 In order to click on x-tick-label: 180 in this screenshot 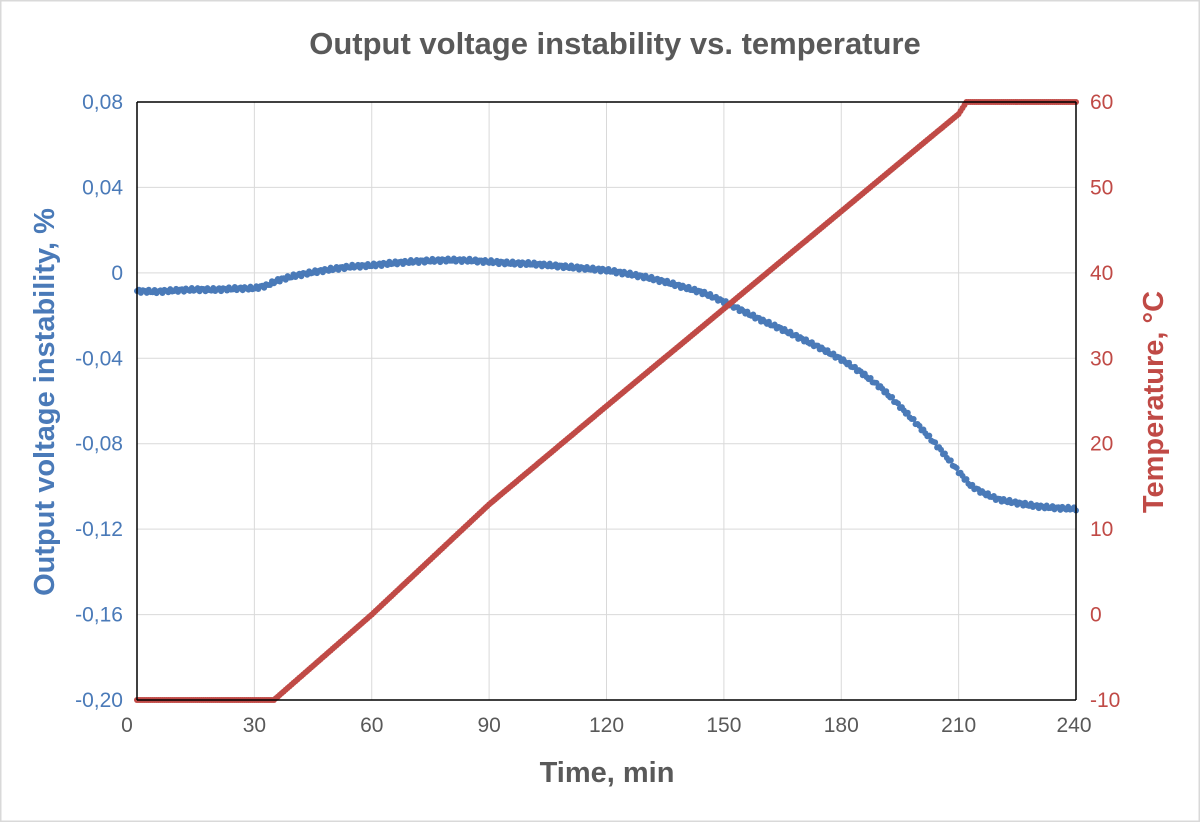, I will do `click(841, 725)`.